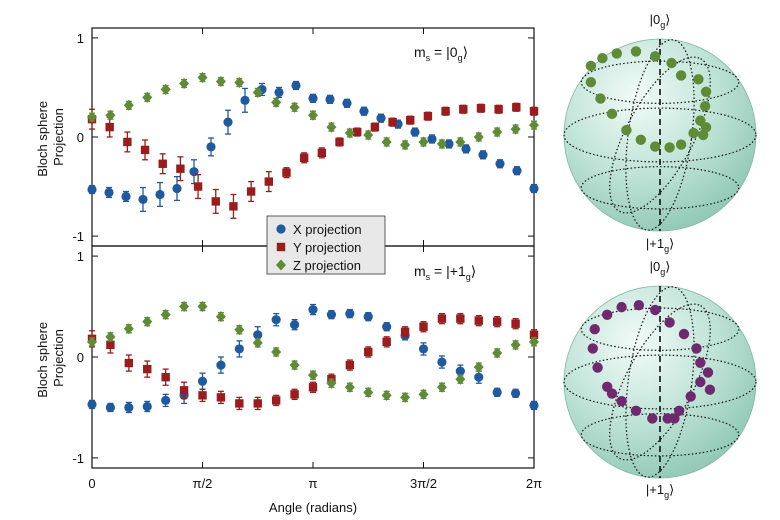 The image size is (780, 520). What do you see at coordinates (327, 265) in the screenshot?
I see `legend-label: Z projection` at bounding box center [327, 265].